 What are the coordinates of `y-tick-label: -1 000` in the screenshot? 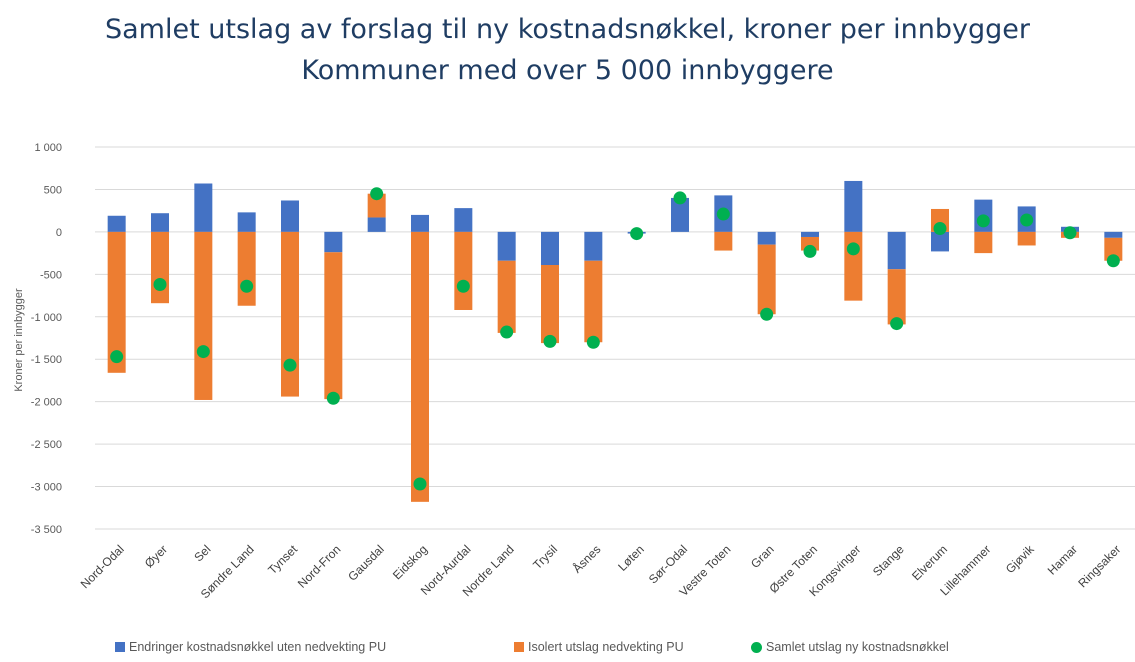 It's located at (46, 318).